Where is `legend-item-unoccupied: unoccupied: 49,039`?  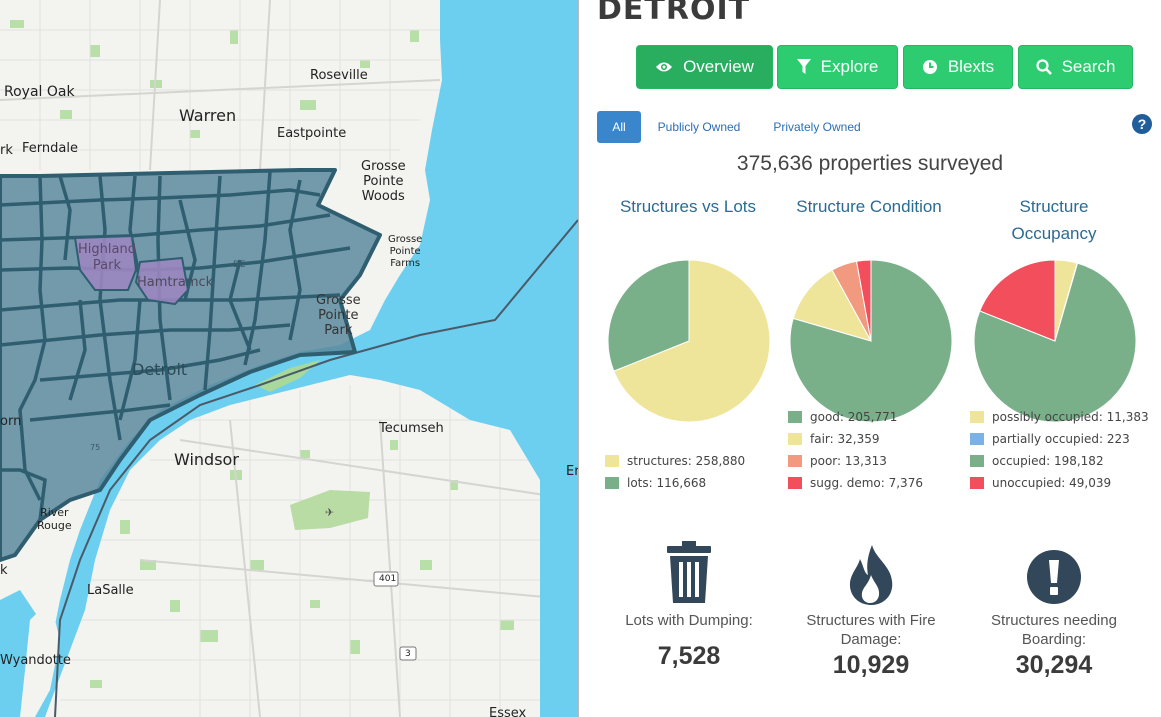
legend-item-unoccupied: unoccupied: 49,039 is located at coordinates (1059, 483).